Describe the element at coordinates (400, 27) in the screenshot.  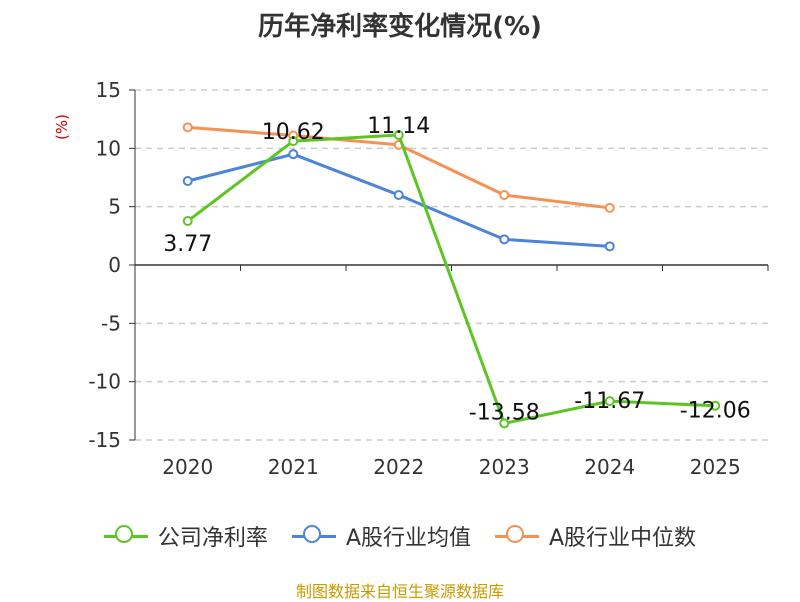
I see `chart-title: 历年净利率变化情况(%)` at that location.